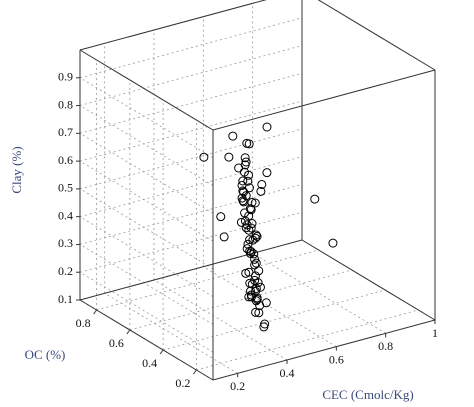 The image size is (474, 407). I want to click on y-tick-label: 0.6, so click(116, 343).